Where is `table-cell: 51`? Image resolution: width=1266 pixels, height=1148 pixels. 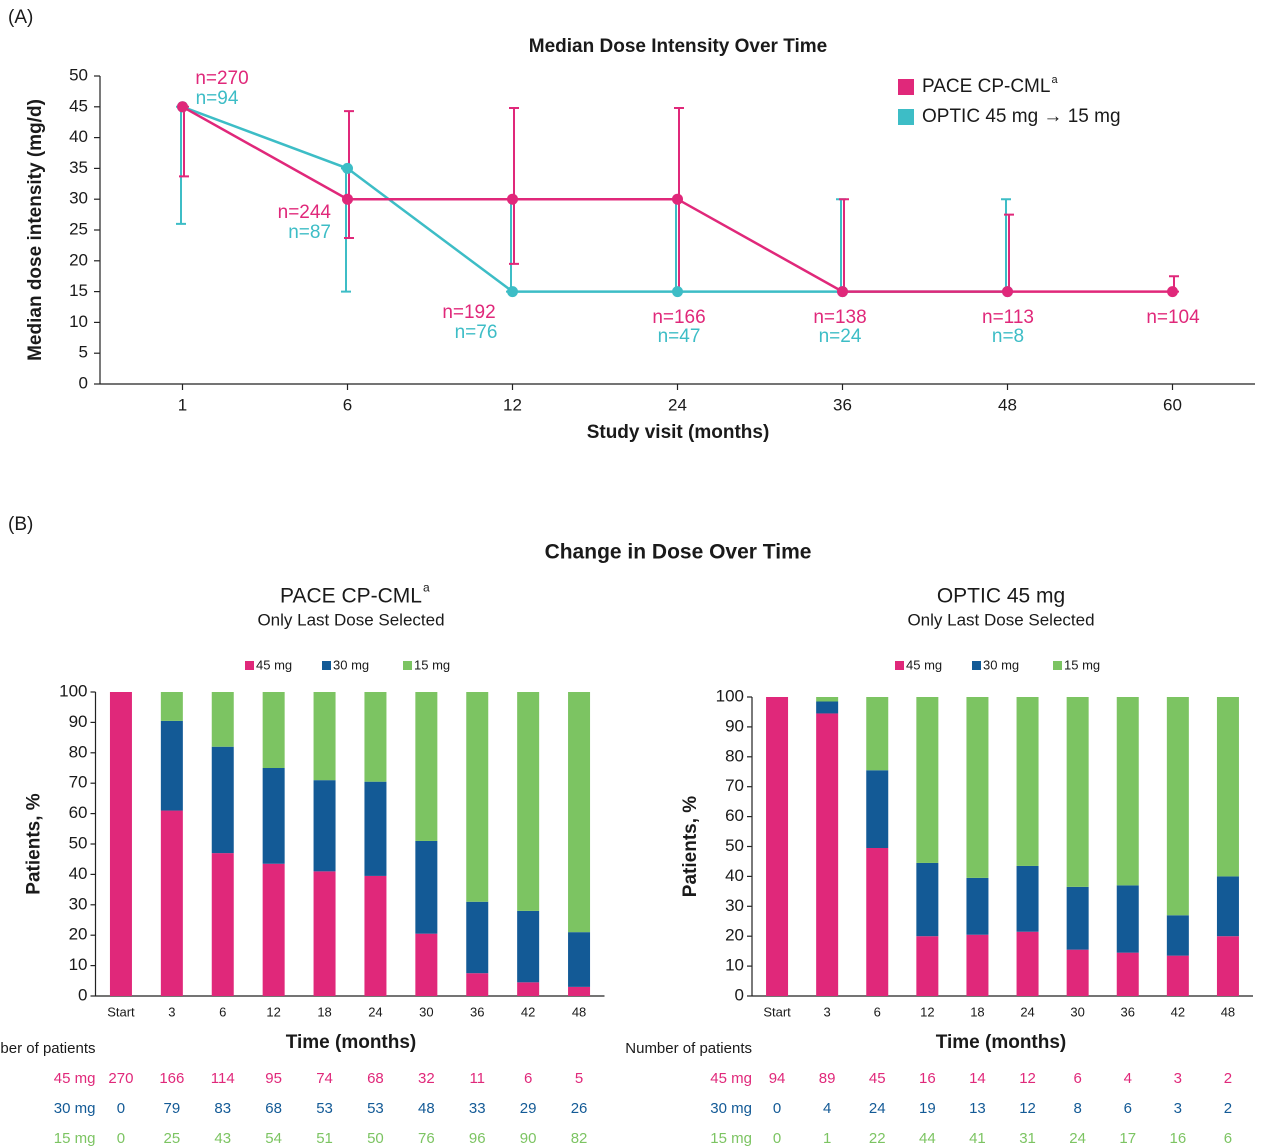
table-cell: 51 is located at coordinates (324, 1138).